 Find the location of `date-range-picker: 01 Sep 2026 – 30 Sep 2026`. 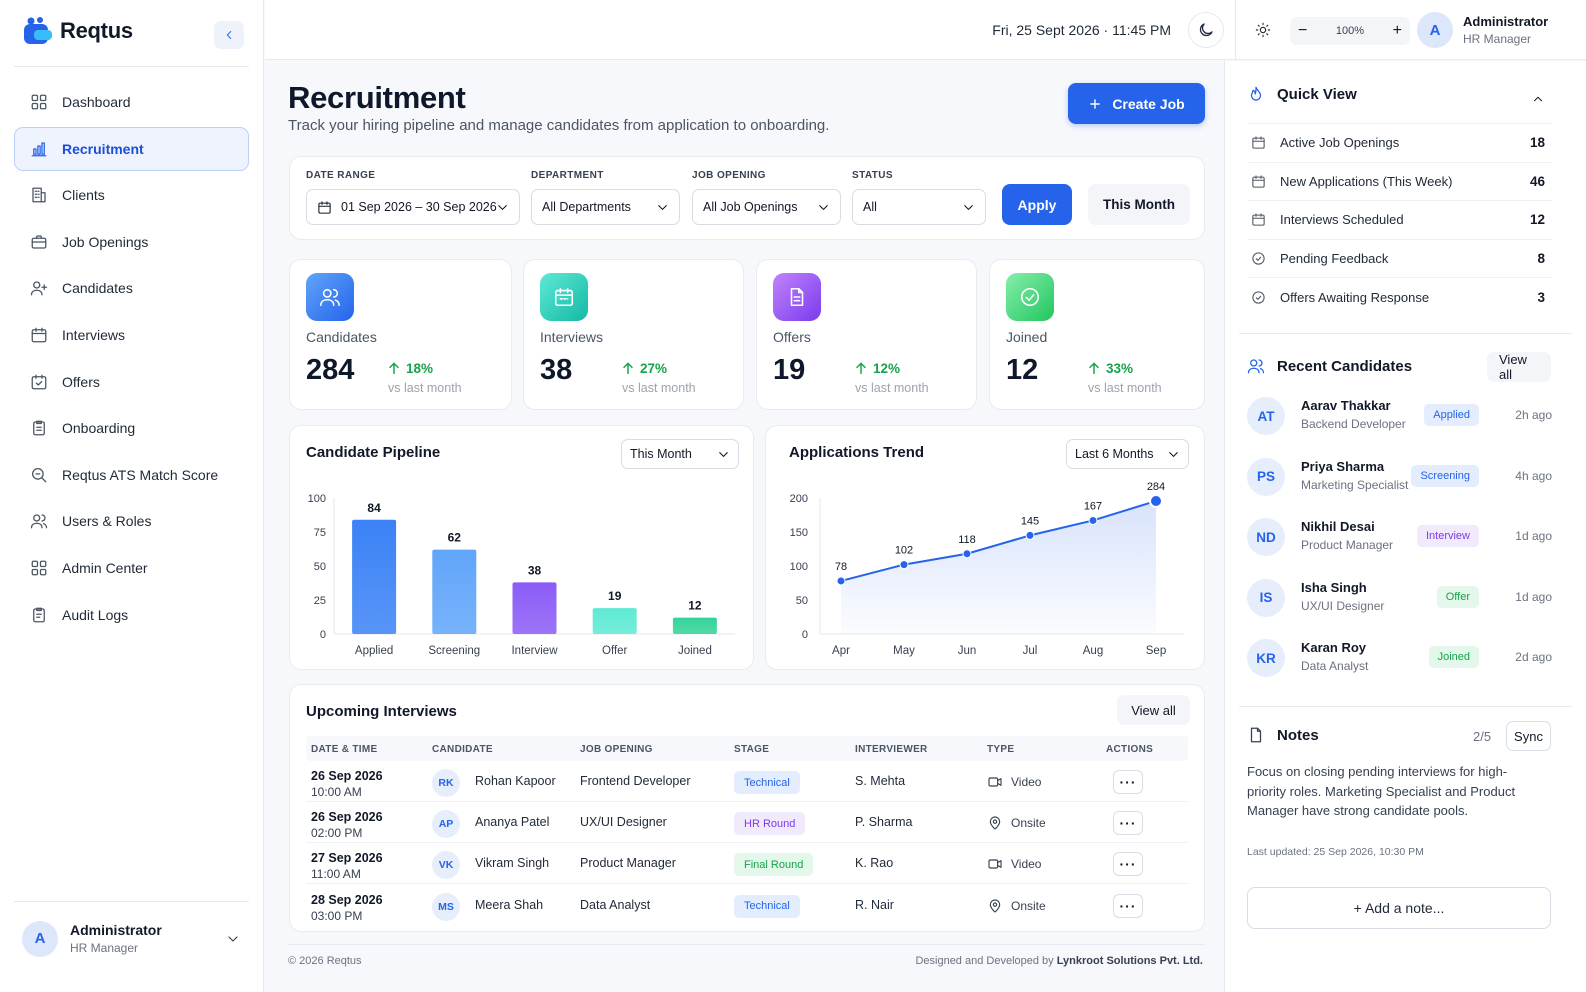

date-range-picker: 01 Sep 2026 – 30 Sep 2026 is located at coordinates (413, 207).